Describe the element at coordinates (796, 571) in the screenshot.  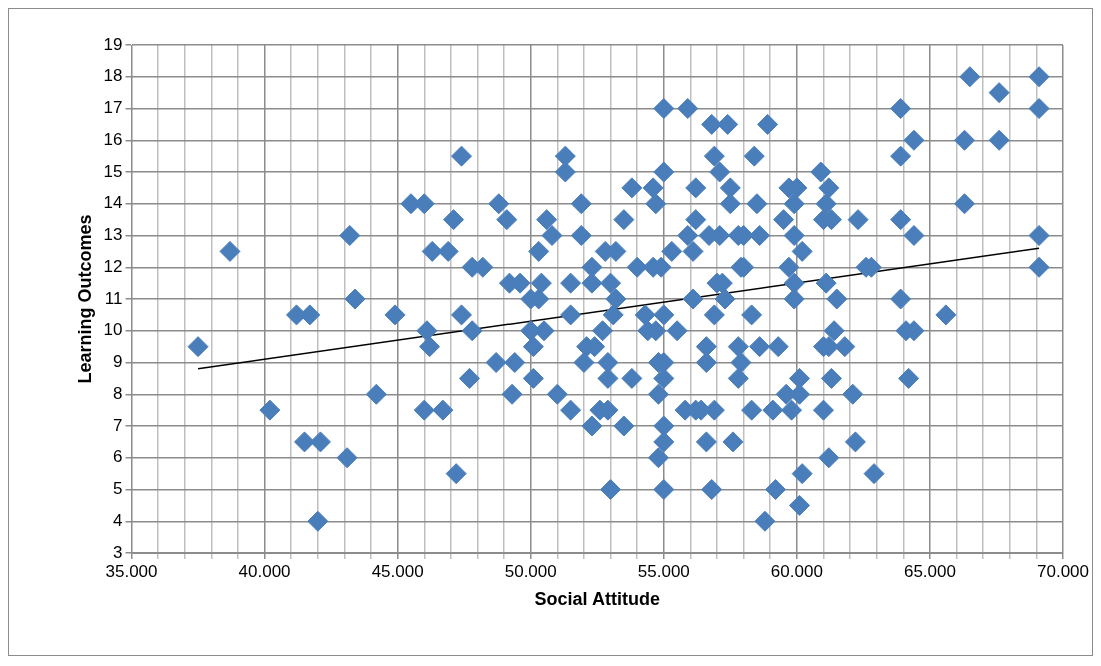
I see `x-tick-label: 60.000` at that location.